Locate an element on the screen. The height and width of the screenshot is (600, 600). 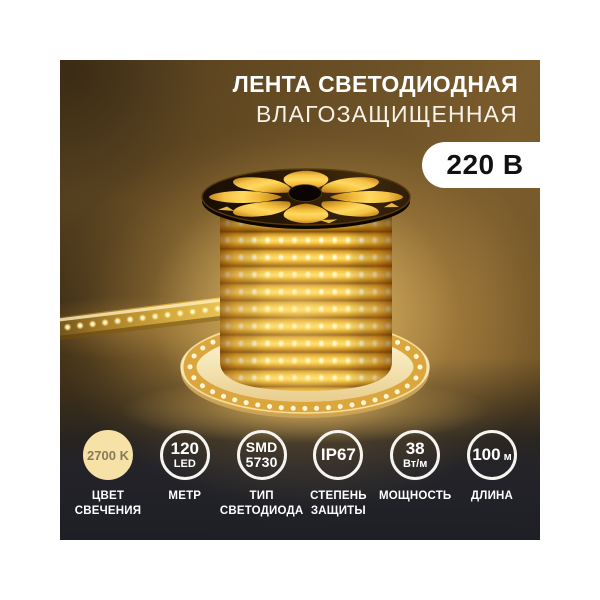
spec-value: SMD is located at coordinates (261, 446).